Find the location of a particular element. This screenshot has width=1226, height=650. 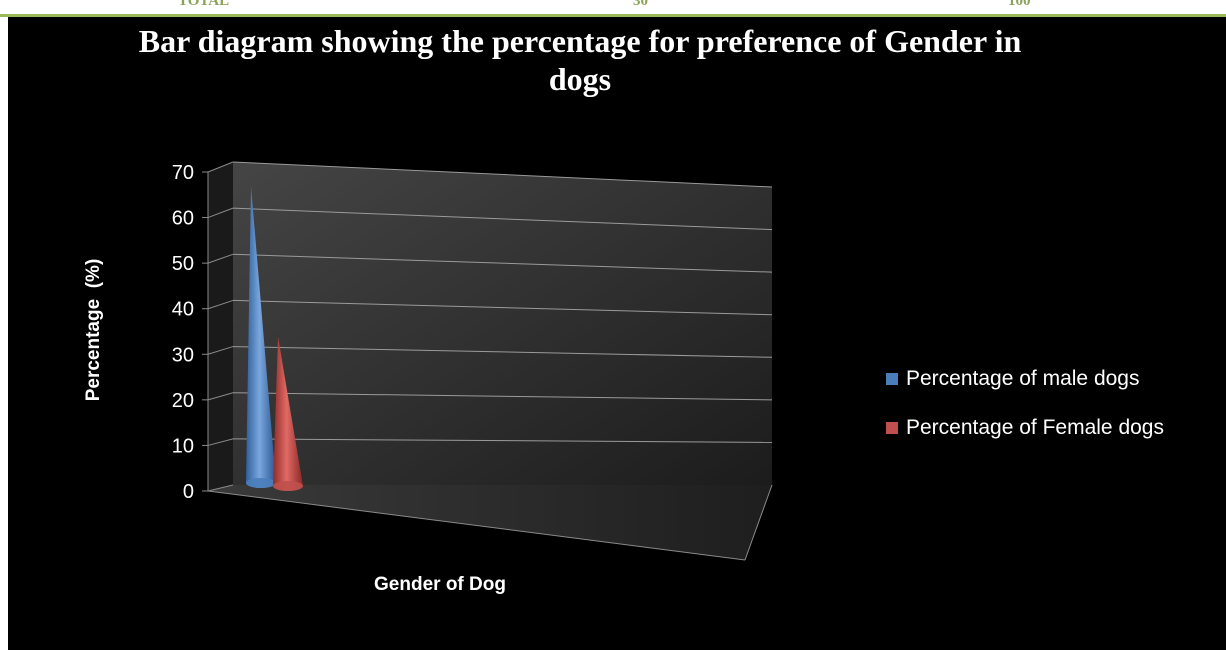

plot-side-wall is located at coordinates (220, 326).